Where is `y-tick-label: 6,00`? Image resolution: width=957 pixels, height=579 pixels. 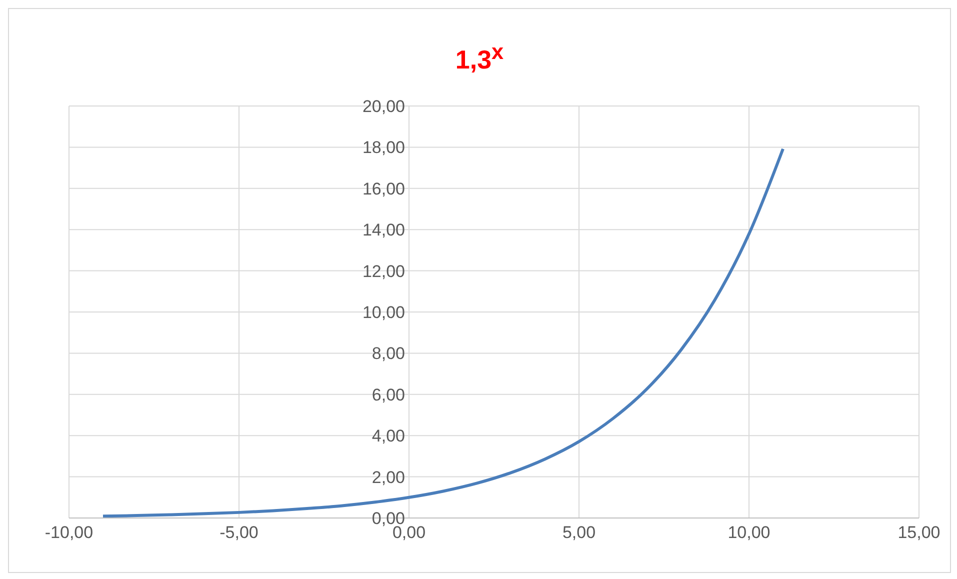 y-tick-label: 6,00 is located at coordinates (388, 394).